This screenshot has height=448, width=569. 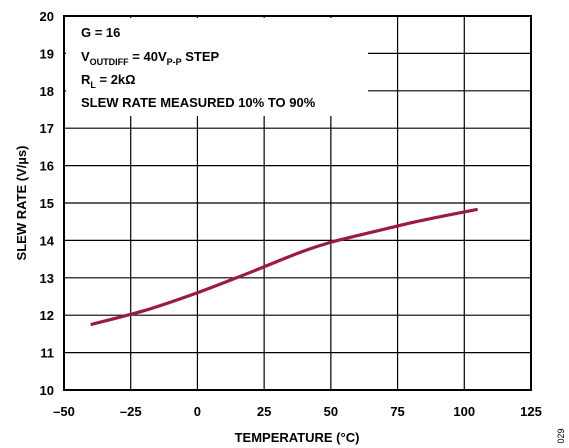 What do you see at coordinates (47, 278) in the screenshot?
I see `y-tick-label: 13` at bounding box center [47, 278].